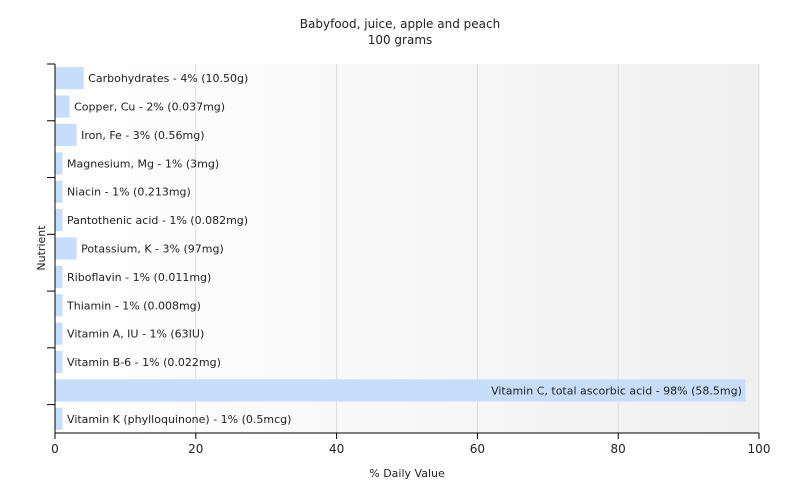 This screenshot has width=800, height=500. I want to click on bar-label: Magnesium, Mg - 1% (3mg), so click(143, 163).